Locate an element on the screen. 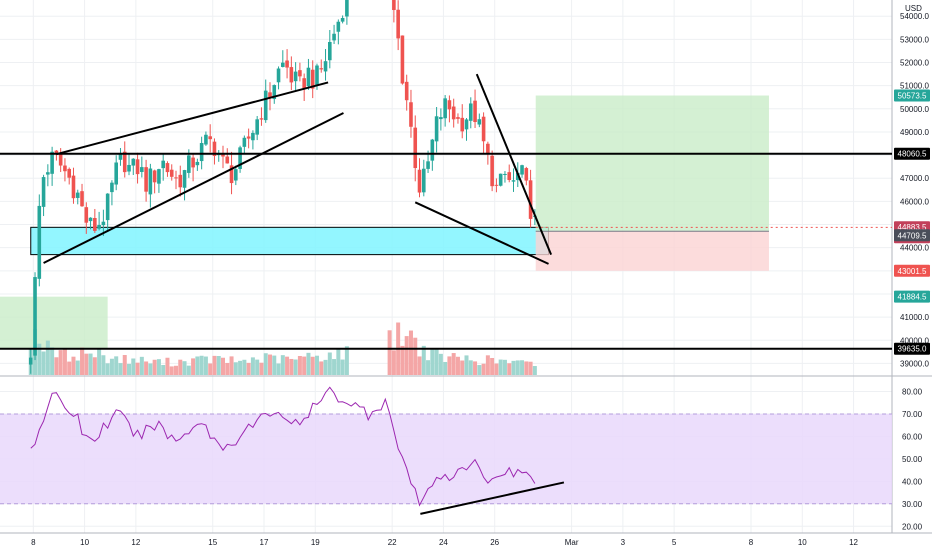  rsi-axis: 20.00 30.00 40.00 50.00 60.00 70.00 80.00 is located at coordinates (912, 459).